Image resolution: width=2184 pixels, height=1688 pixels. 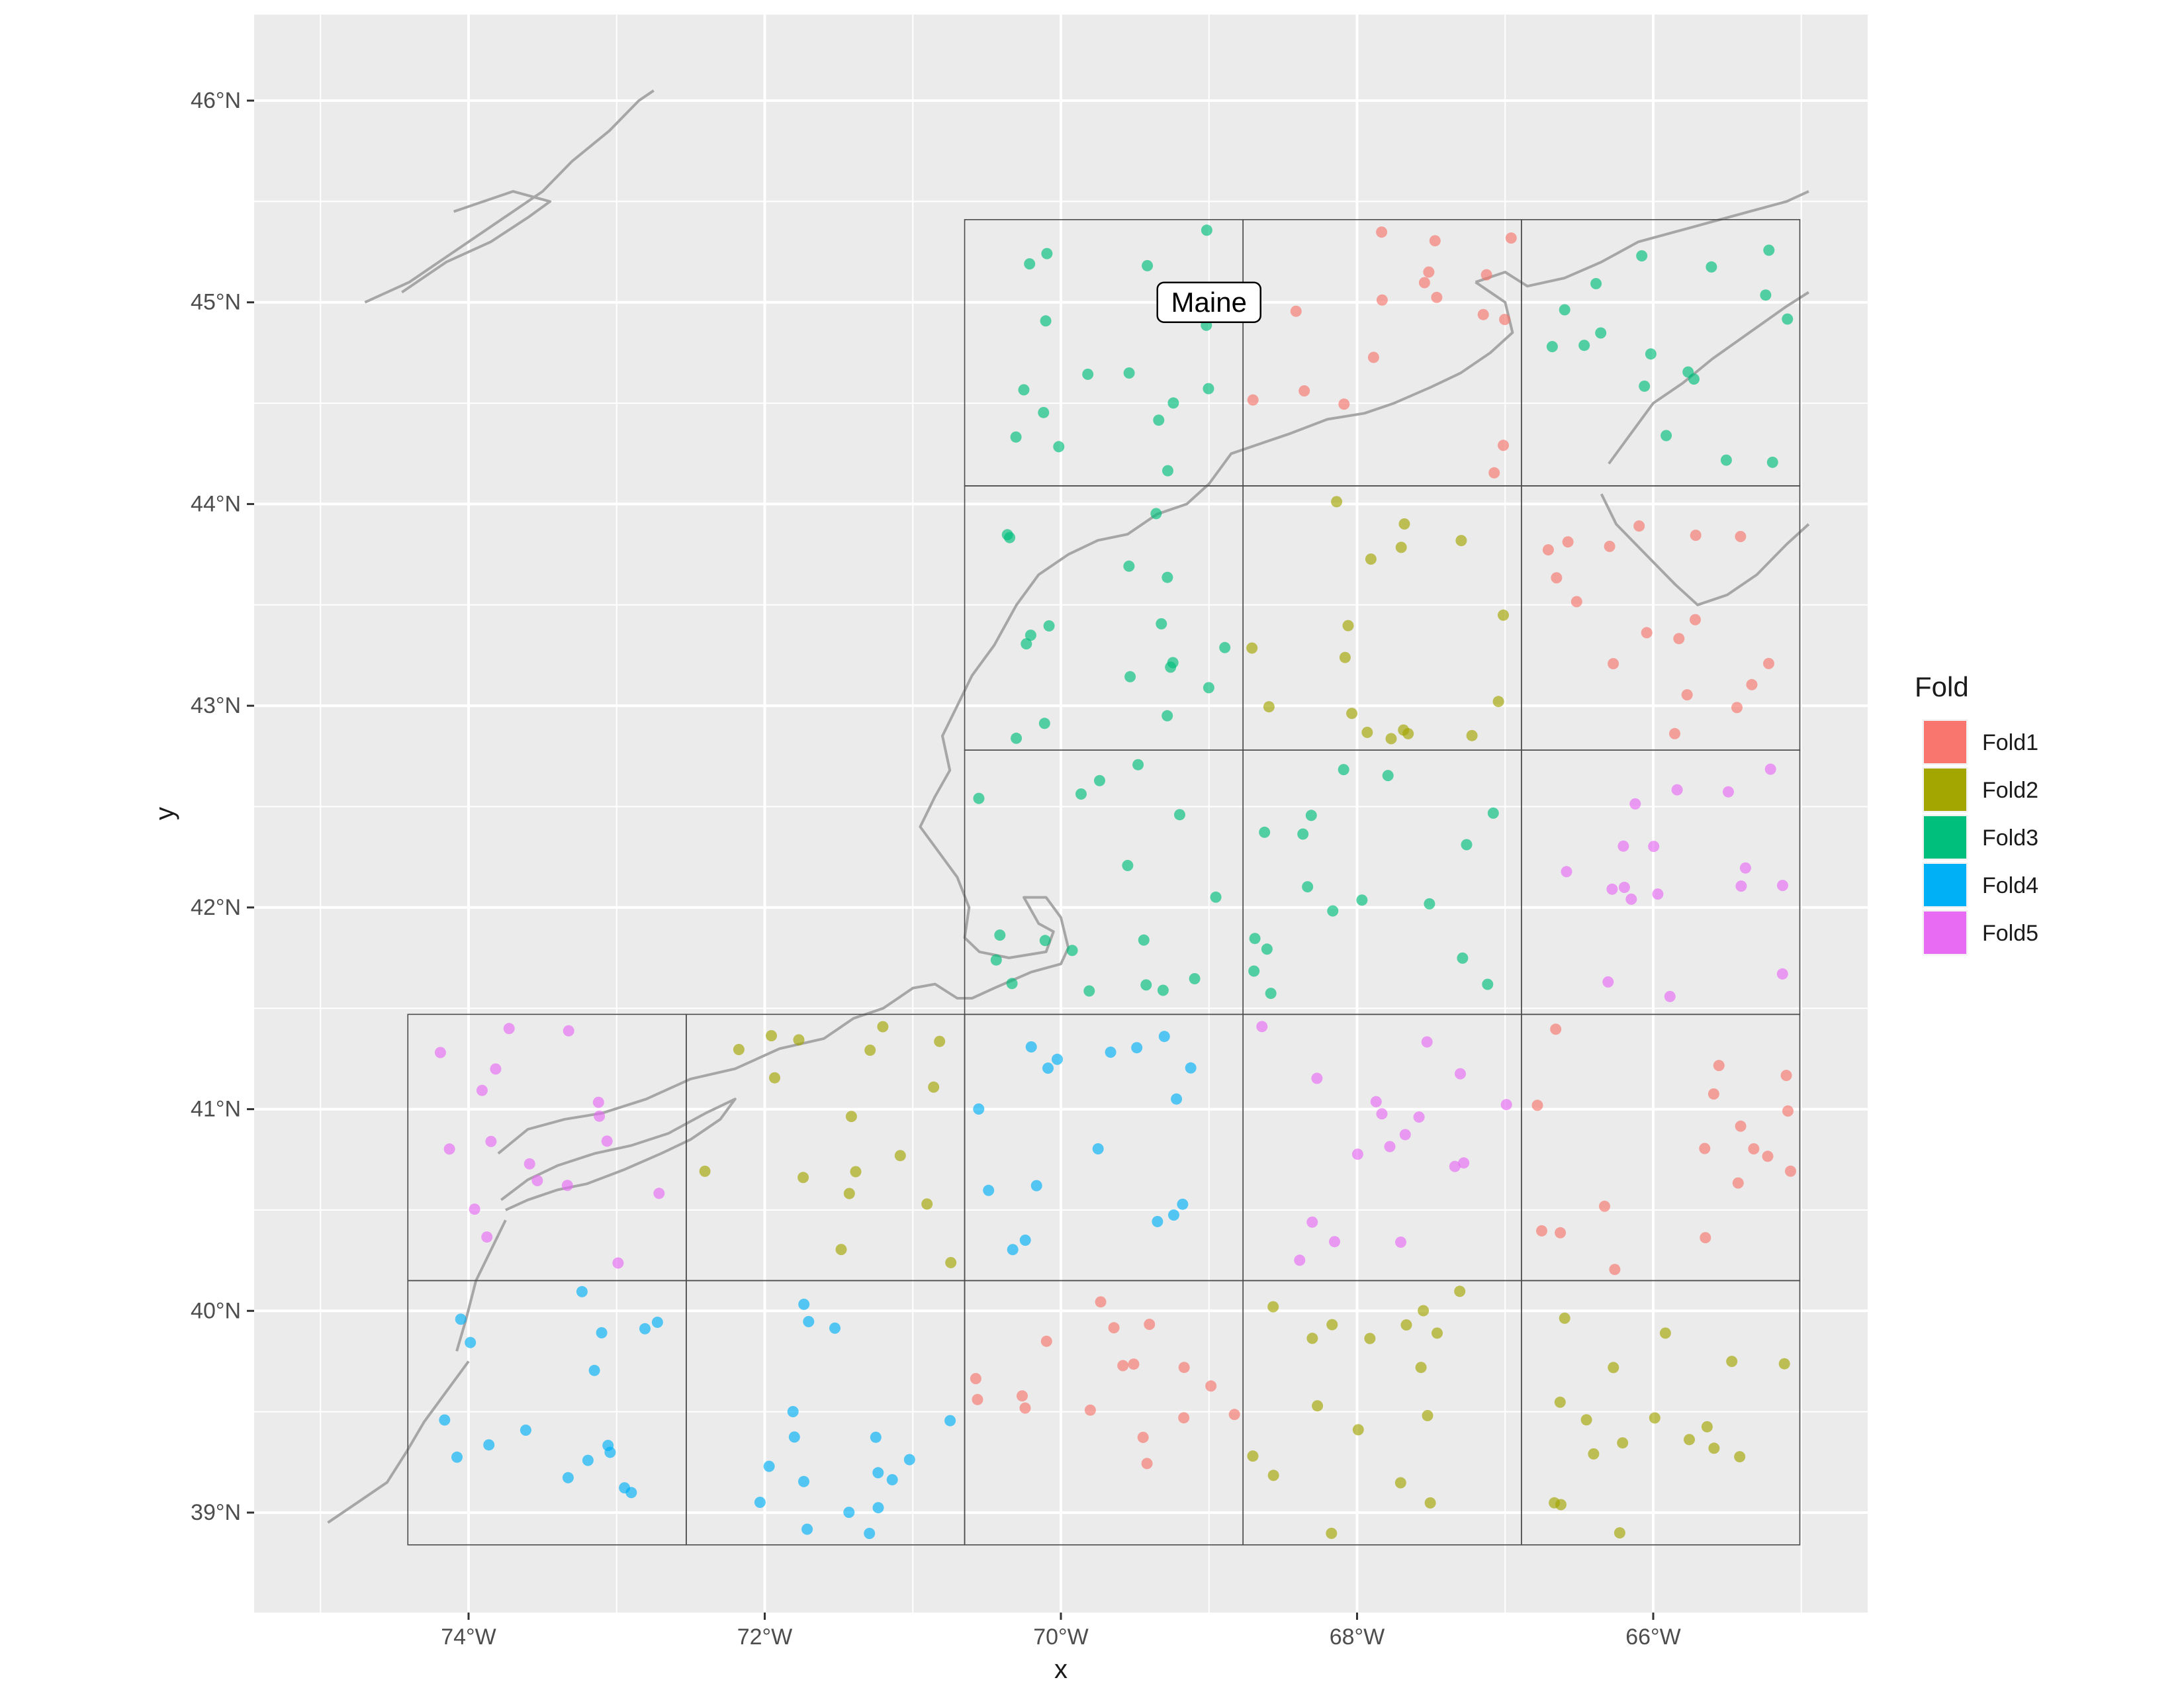 I want to click on x-tick-label: 70°W, so click(x=1061, y=1637).